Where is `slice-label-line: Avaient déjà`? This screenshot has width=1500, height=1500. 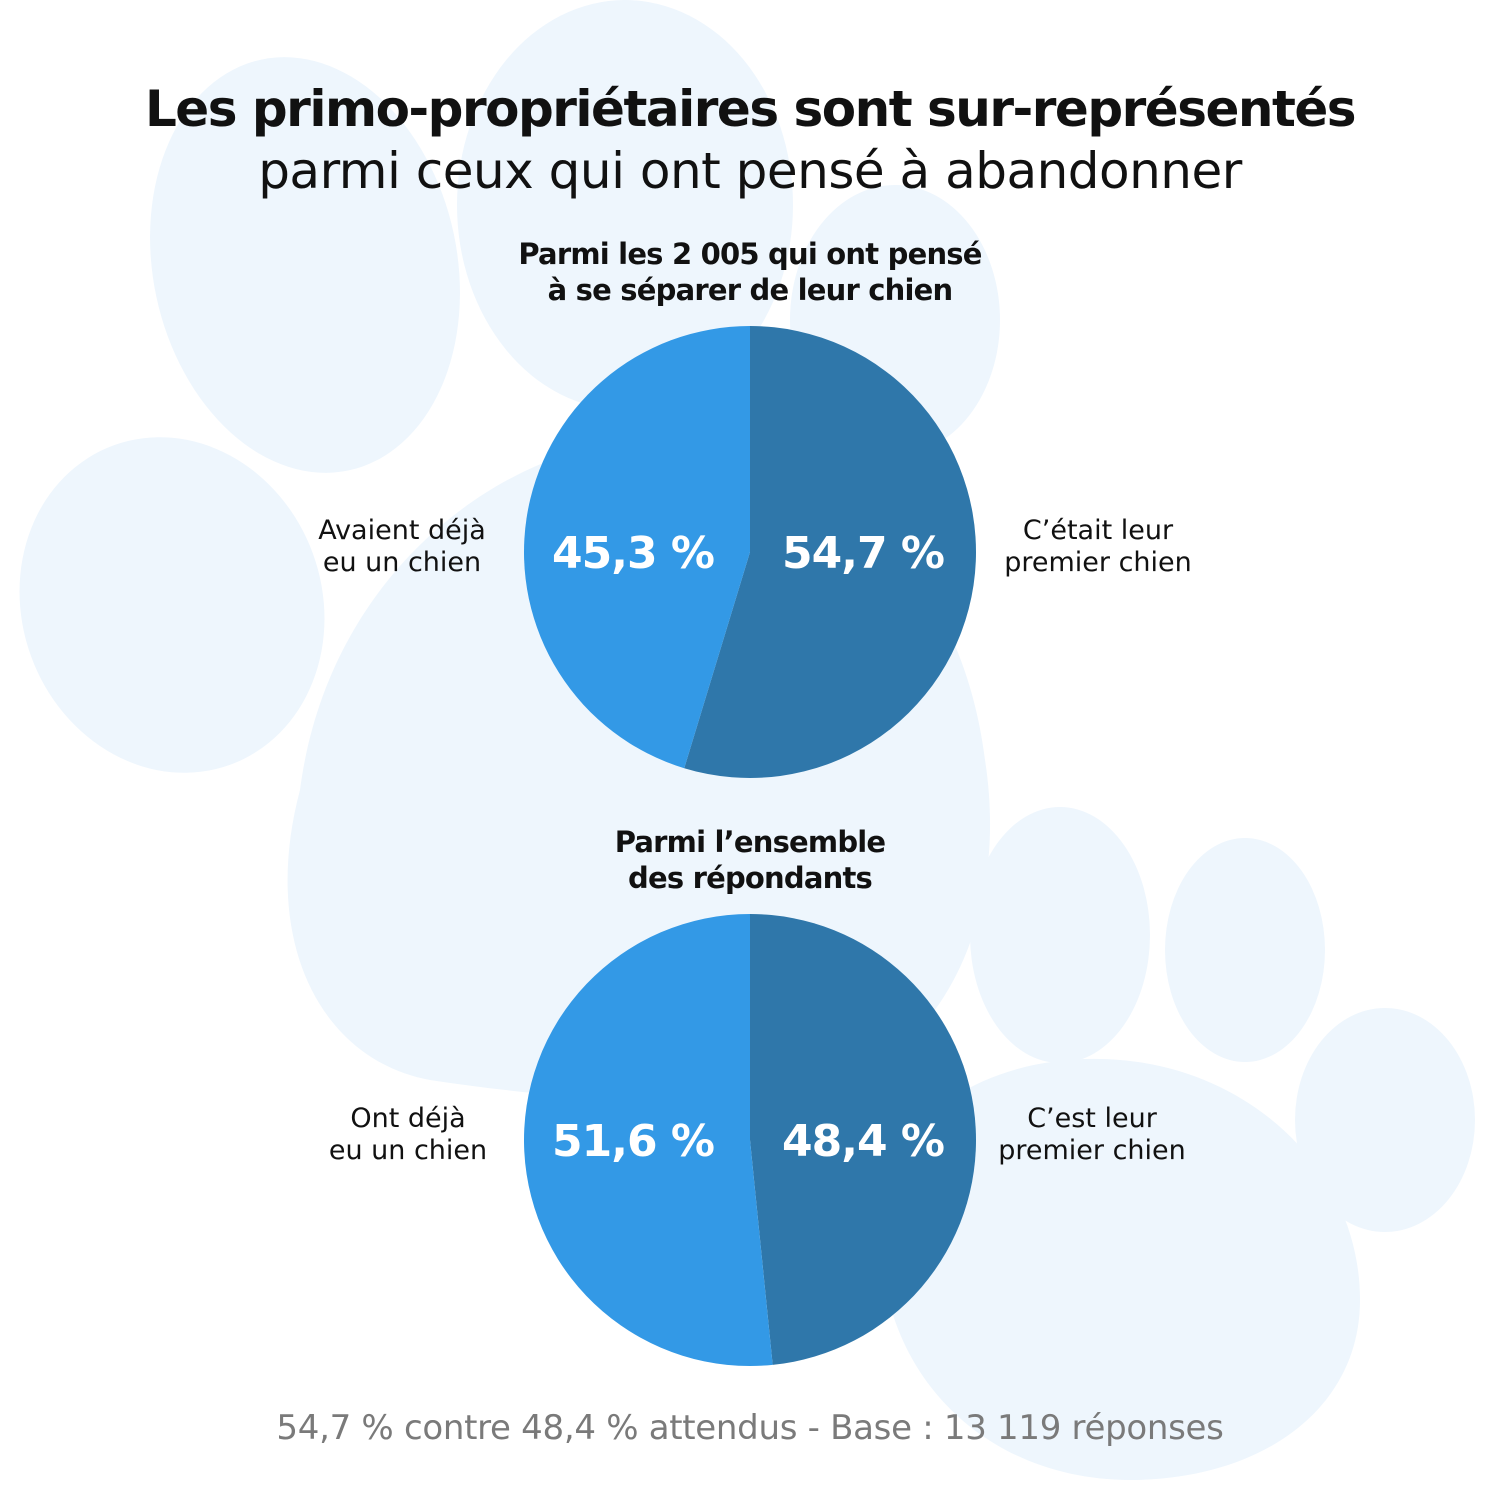
slice-label-line: Avaient déjà is located at coordinates (402, 530).